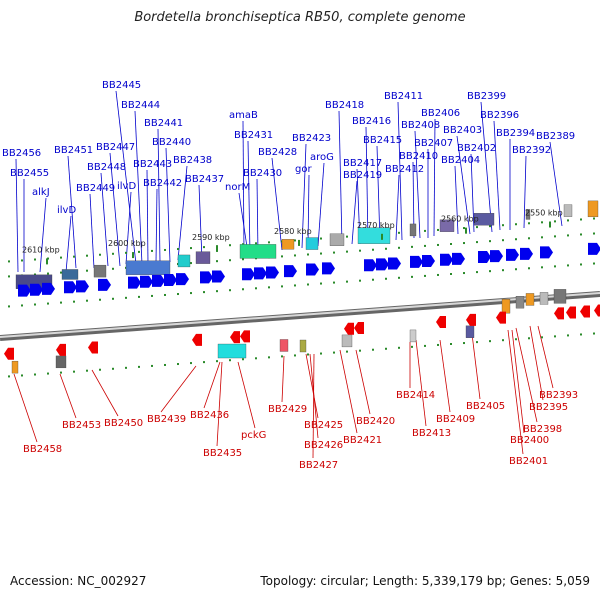 This screenshot has height=600, width=600. What do you see at coordinates (253, 435) in the screenshot?
I see `bottom-gene-label: pckG` at bounding box center [253, 435].